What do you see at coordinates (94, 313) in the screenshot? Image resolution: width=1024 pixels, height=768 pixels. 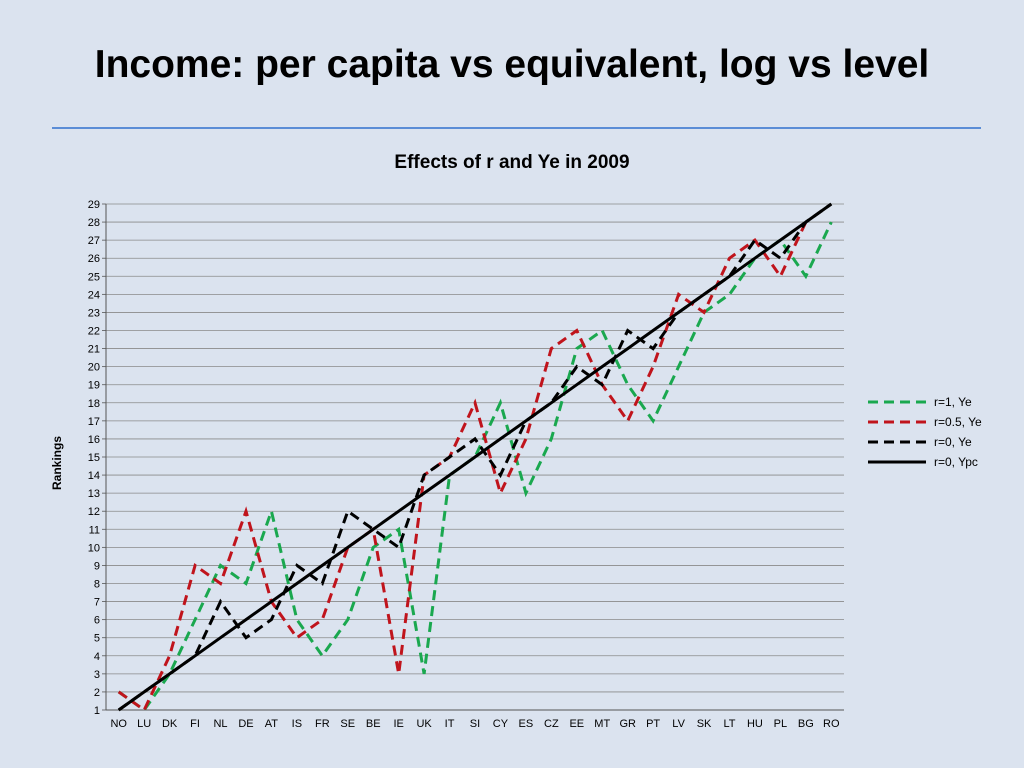 I see `y-tick-label: 23` at bounding box center [94, 313].